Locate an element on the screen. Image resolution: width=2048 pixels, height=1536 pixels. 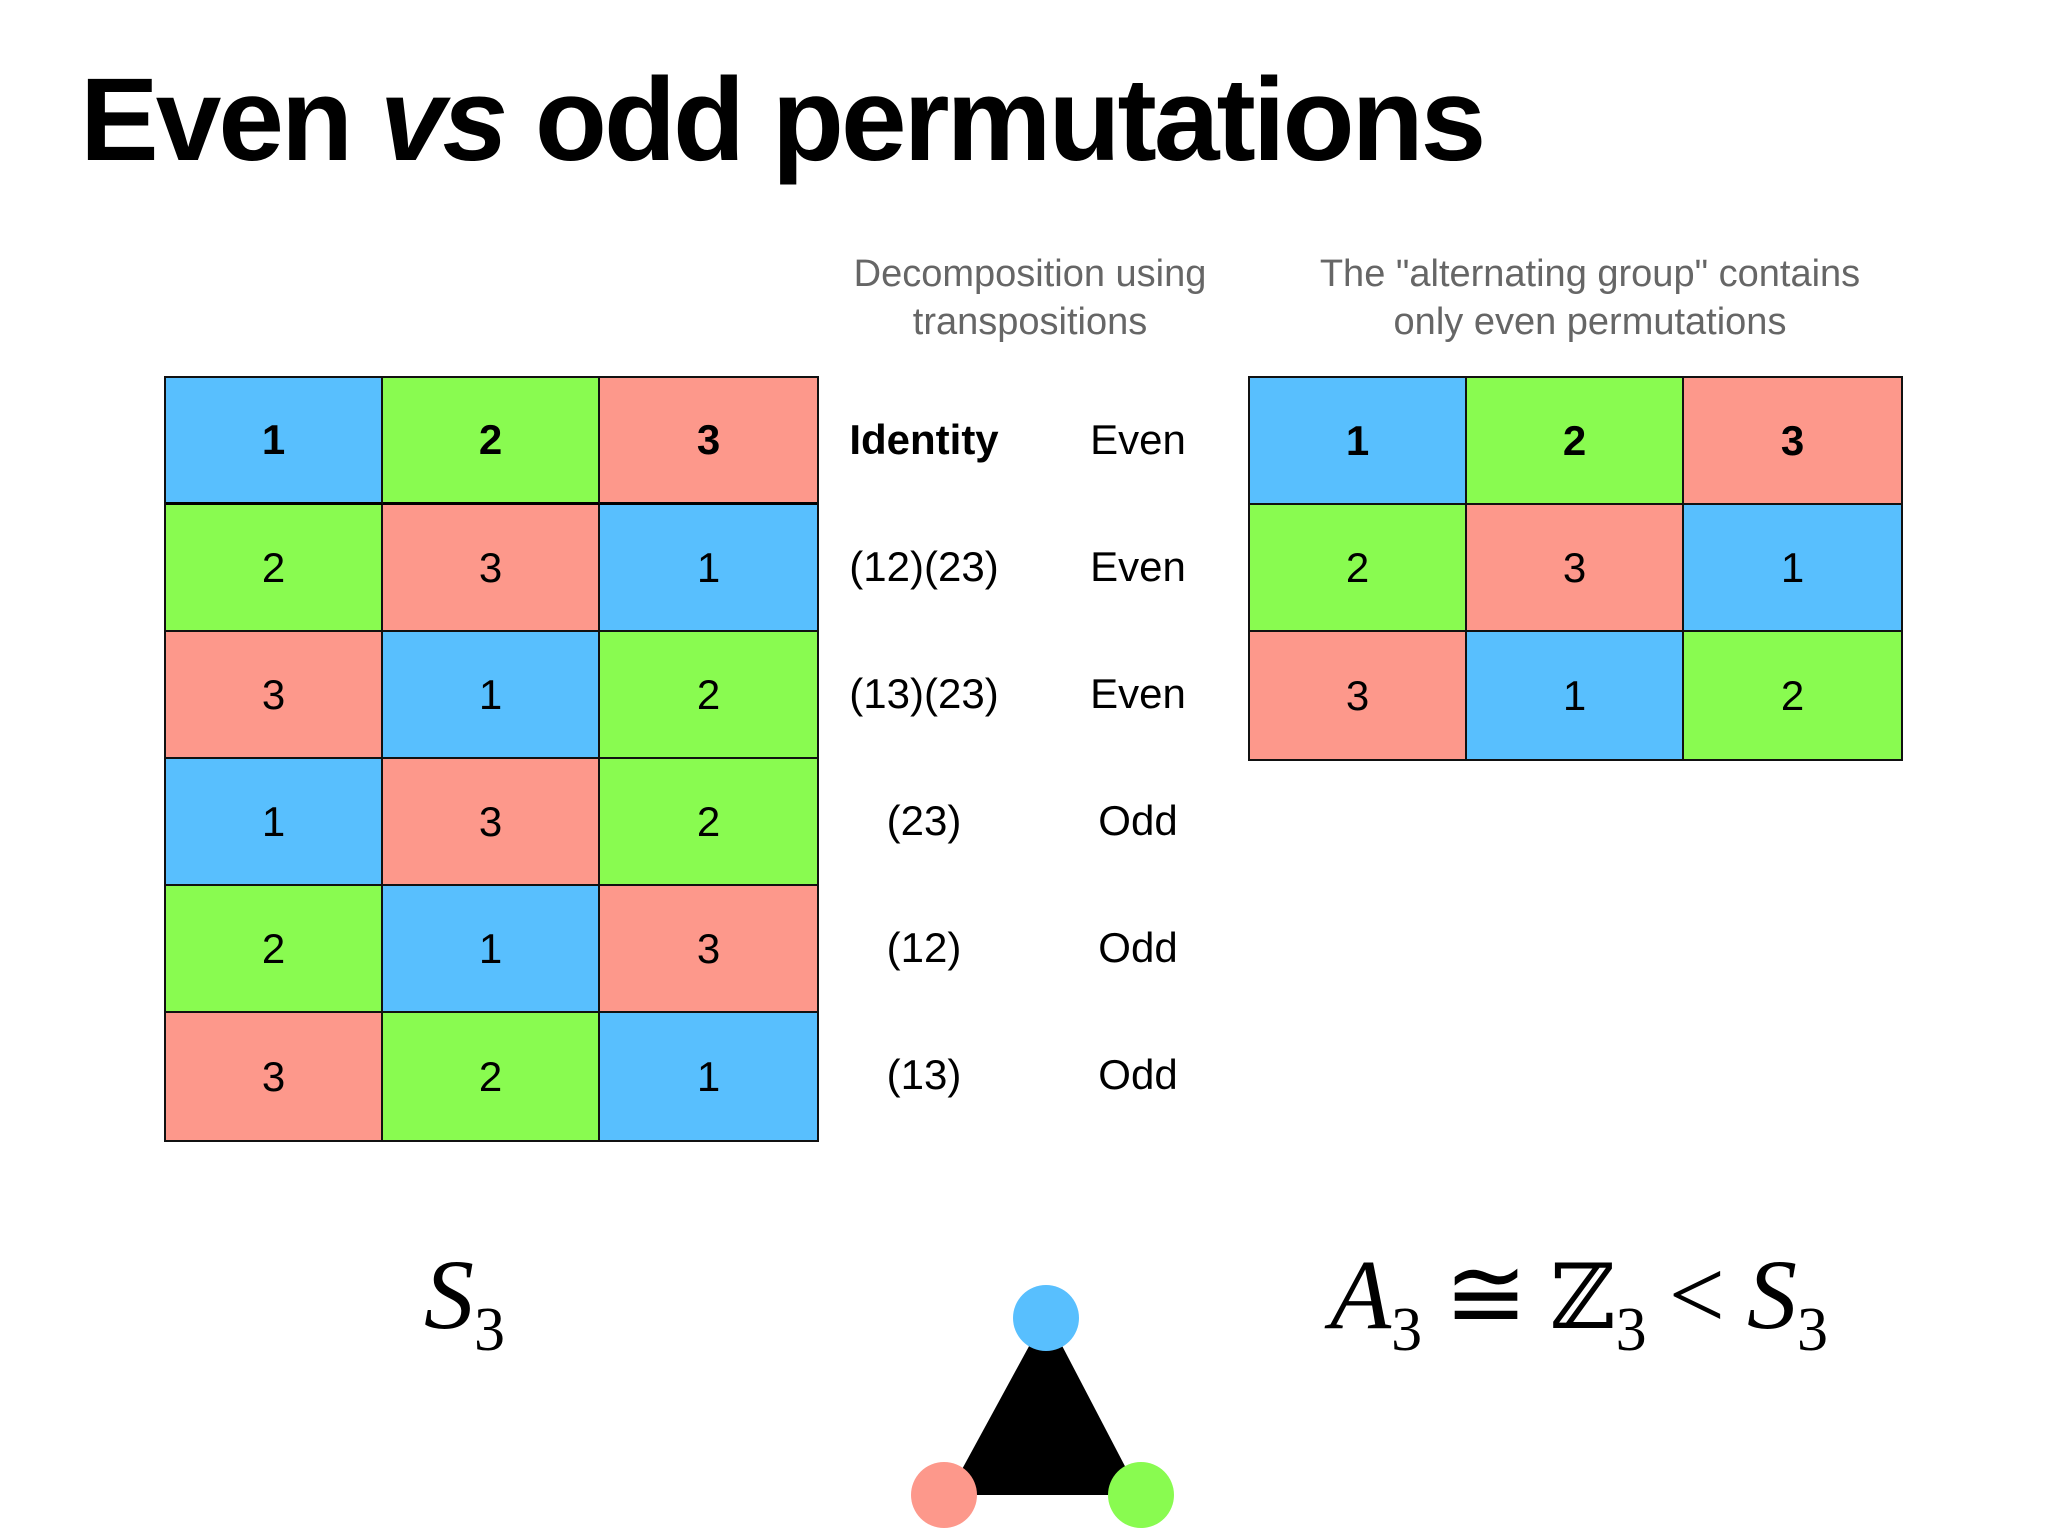
vertex-3-circle is located at coordinates (944, 1495).